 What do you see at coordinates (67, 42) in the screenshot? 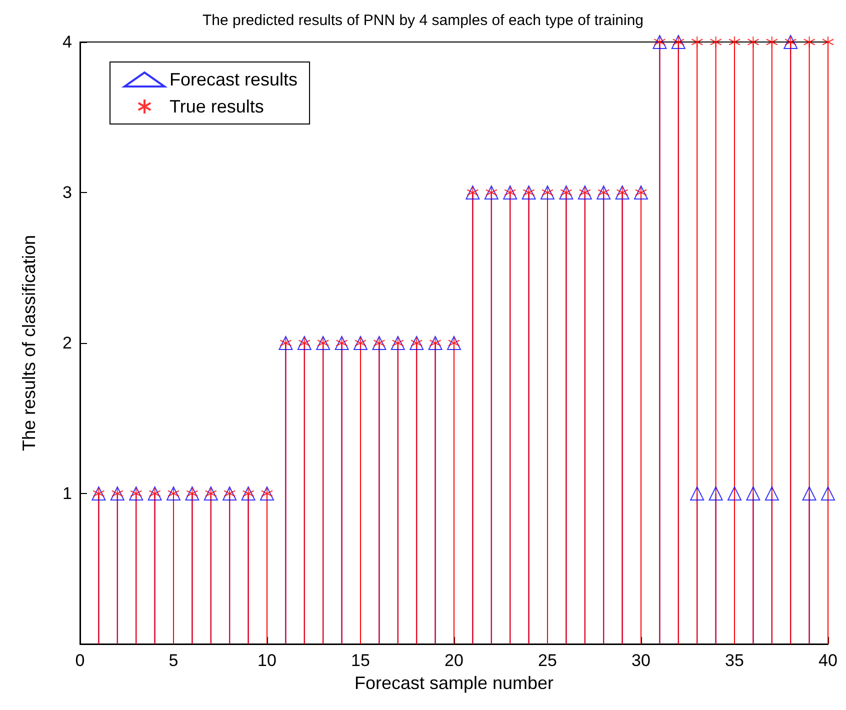
I see `y-tick-label: 4` at bounding box center [67, 42].